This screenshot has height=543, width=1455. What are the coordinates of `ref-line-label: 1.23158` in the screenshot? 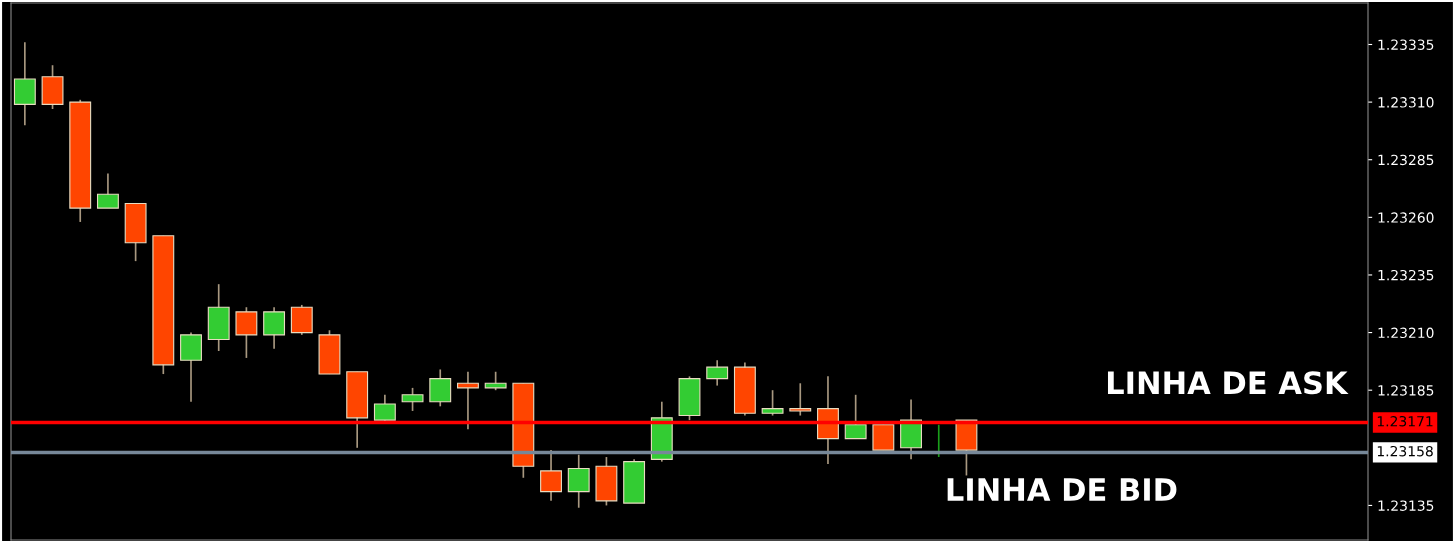 It's located at (1405, 451).